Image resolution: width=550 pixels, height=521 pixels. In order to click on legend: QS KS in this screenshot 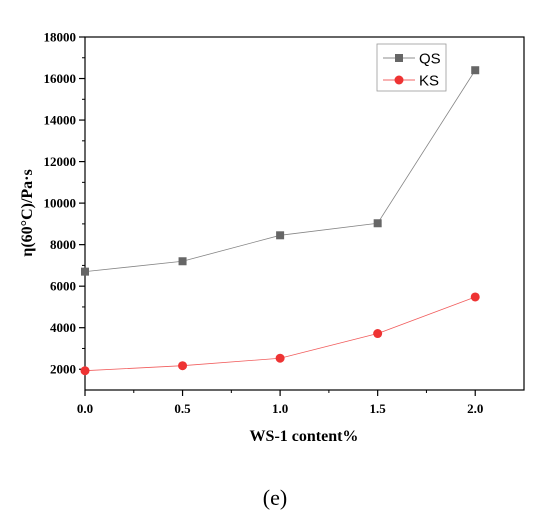, I will do `click(411, 67)`.